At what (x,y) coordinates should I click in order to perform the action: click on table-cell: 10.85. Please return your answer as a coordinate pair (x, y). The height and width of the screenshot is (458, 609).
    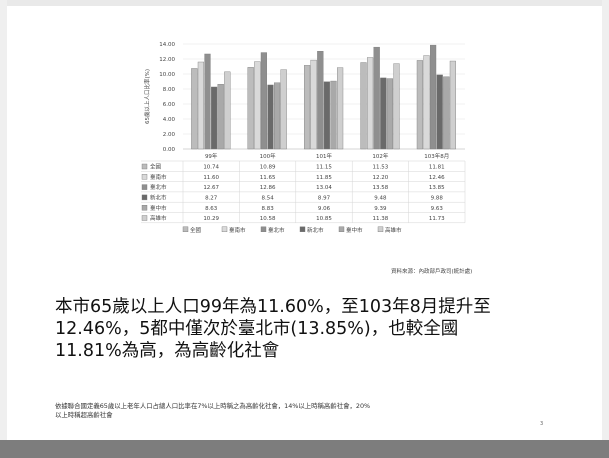
    Looking at the image, I should click on (324, 219).